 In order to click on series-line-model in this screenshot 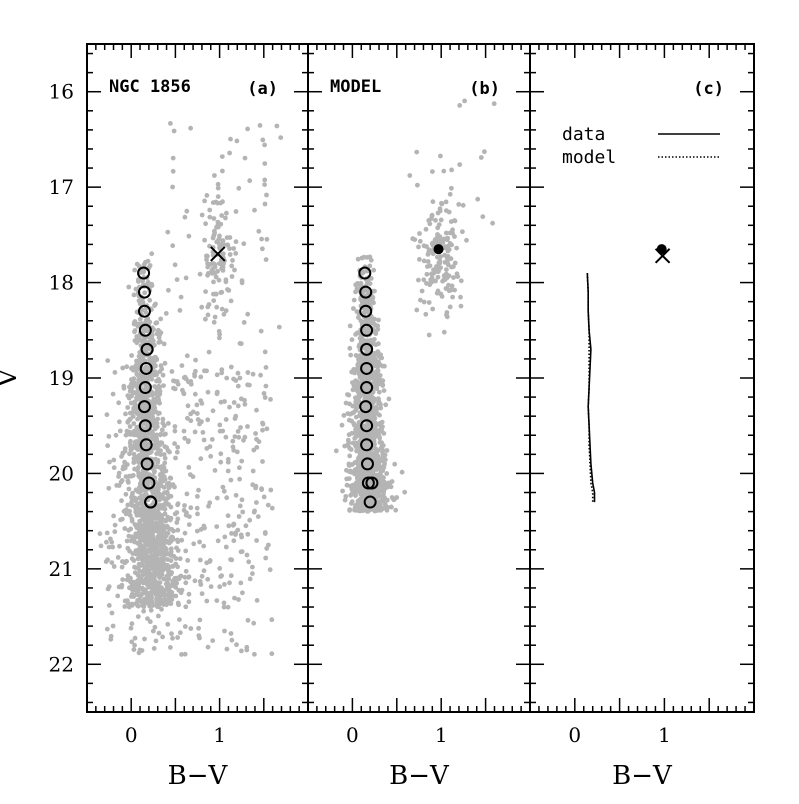, I will do `click(590, 387)`.